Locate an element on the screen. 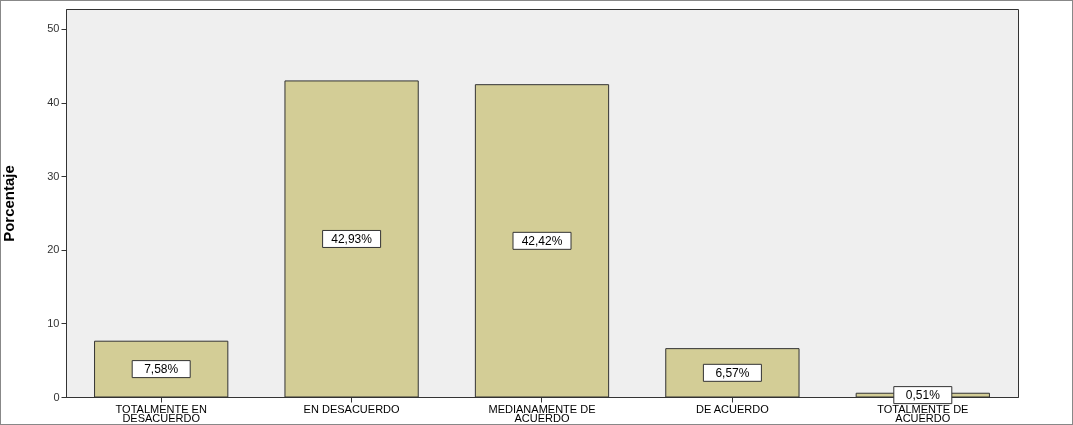 This screenshot has width=1073, height=425. x-tick-label: TOTALMENTE DE ACUERDO is located at coordinates (923, 413).